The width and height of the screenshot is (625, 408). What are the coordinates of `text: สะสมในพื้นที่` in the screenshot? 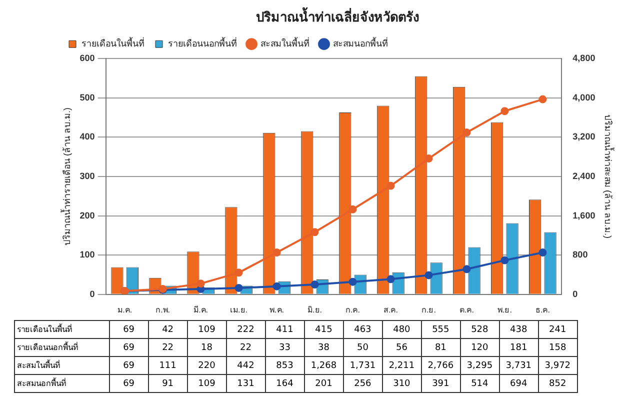 It's located at (38, 365).